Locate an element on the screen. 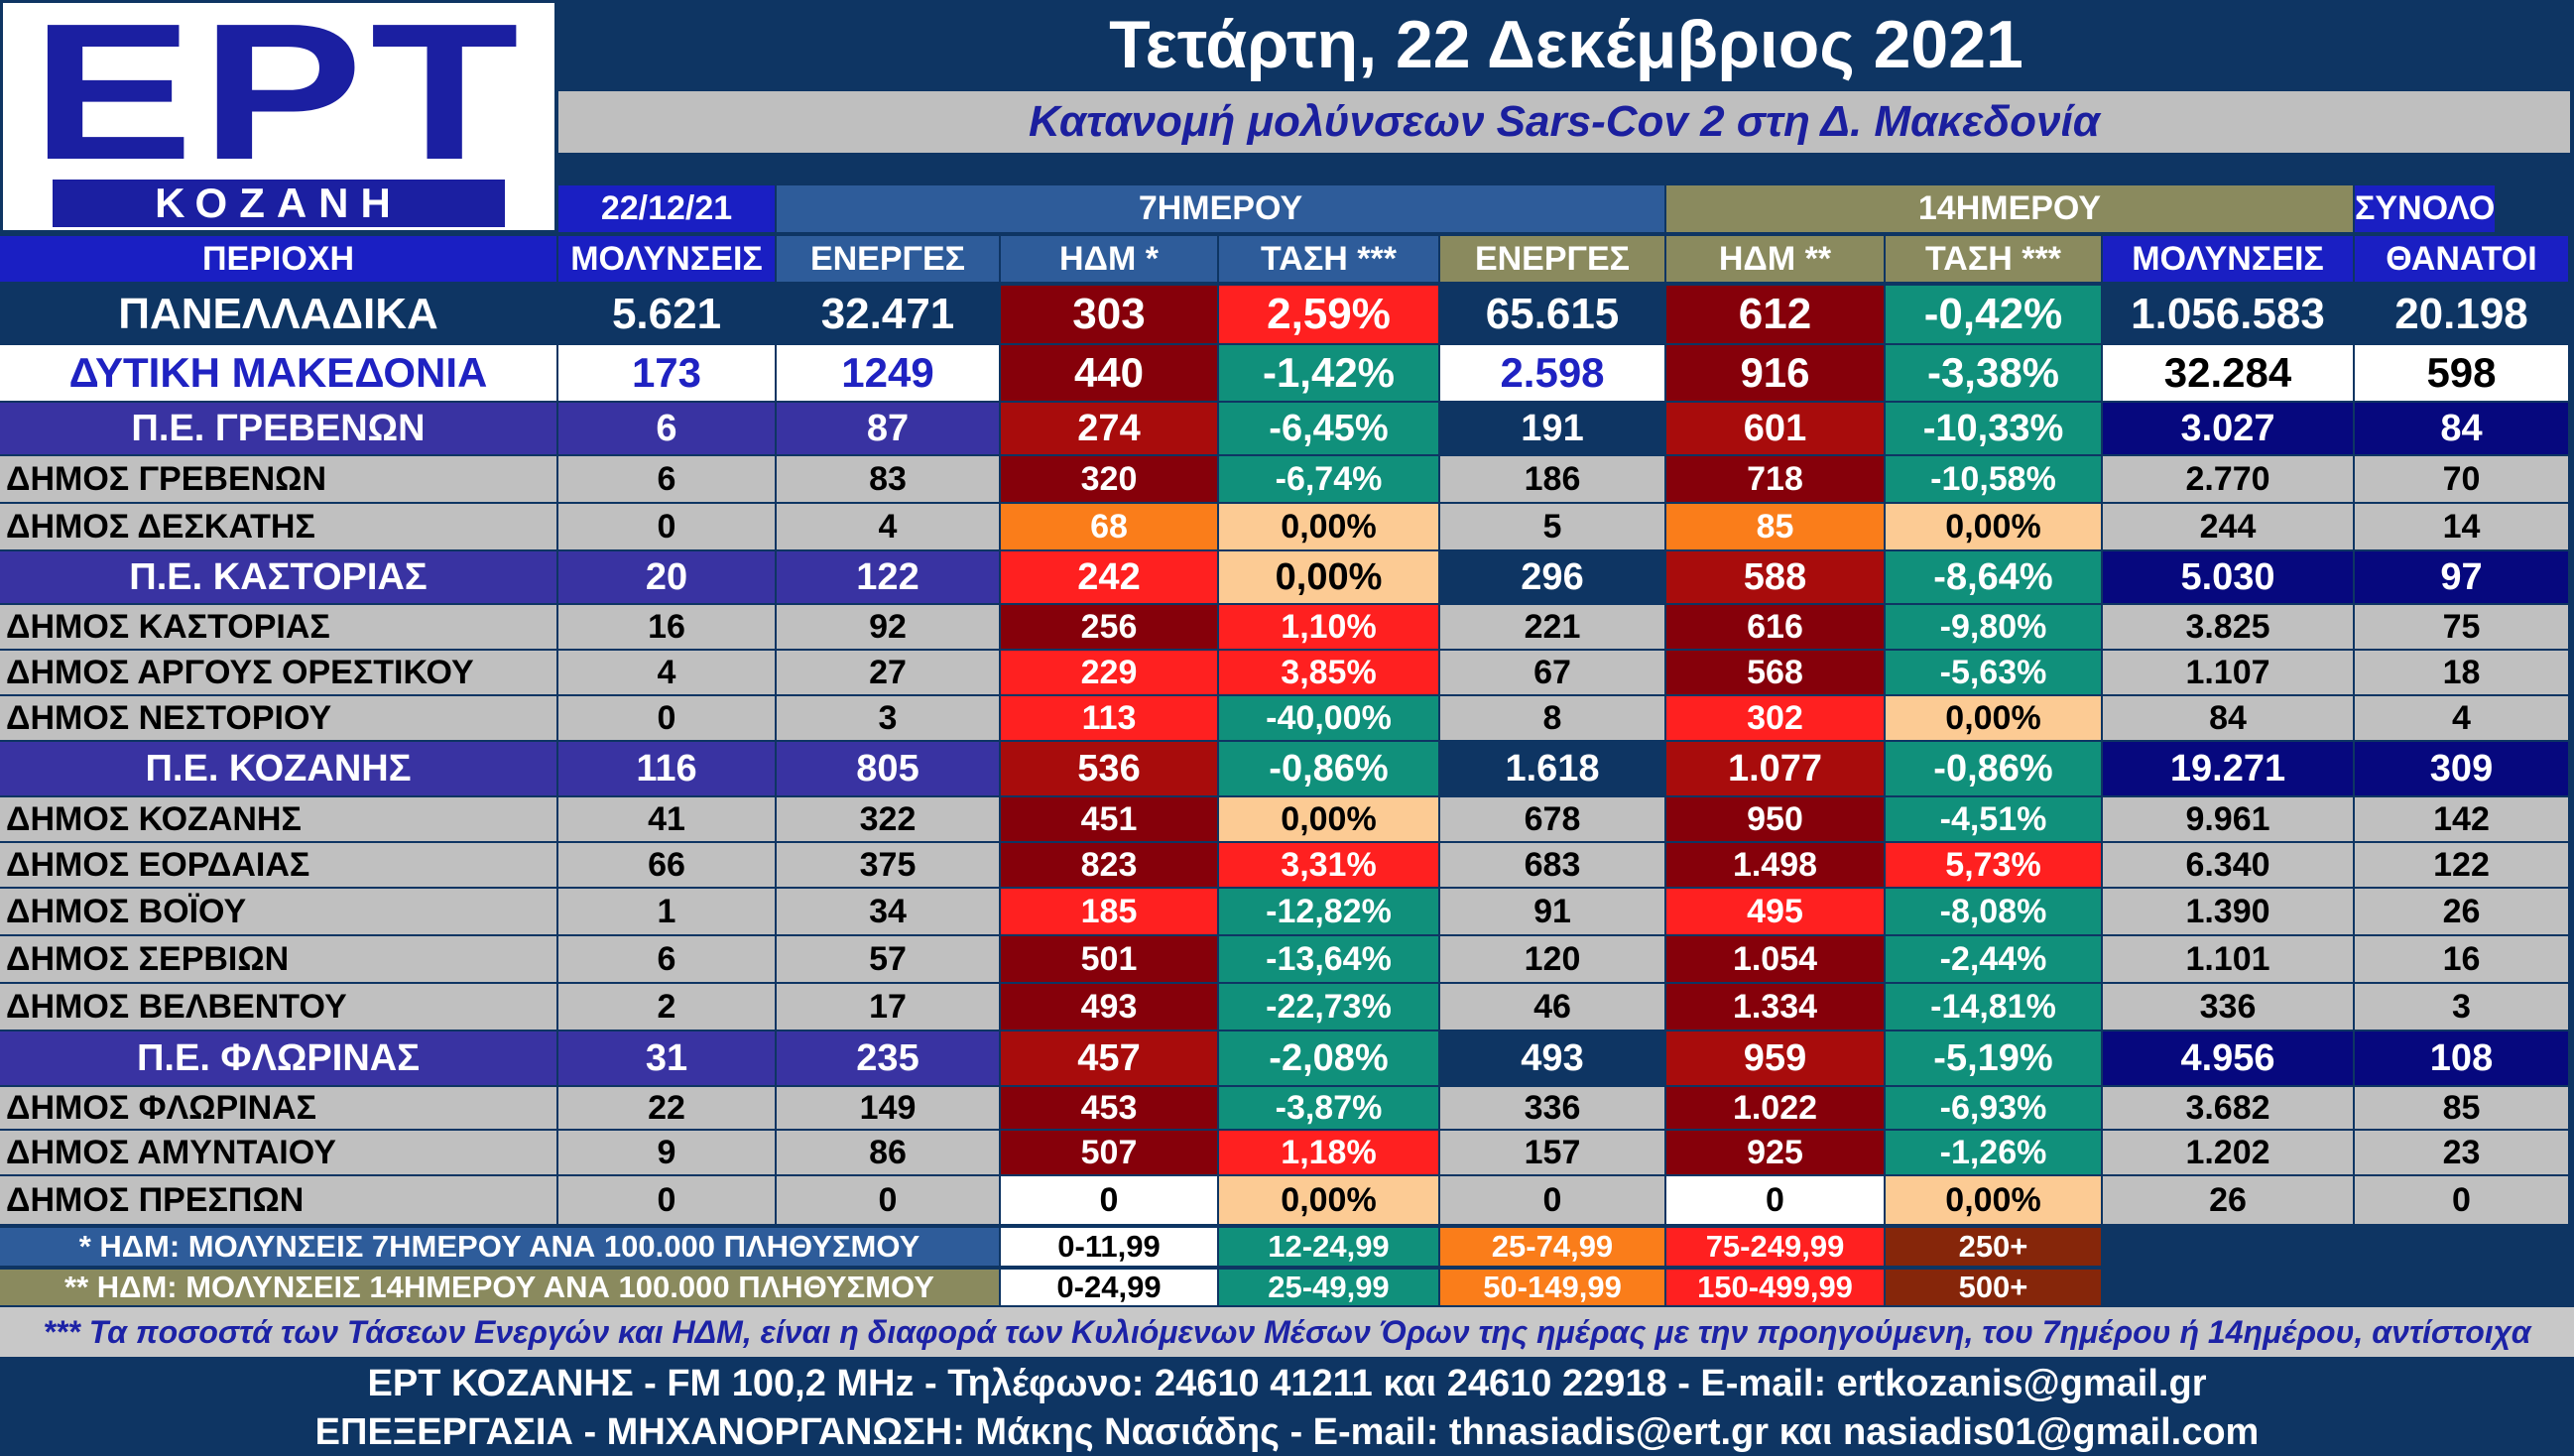 The width and height of the screenshot is (2574, 1456). table-cell: 598 is located at coordinates (2462, 374).